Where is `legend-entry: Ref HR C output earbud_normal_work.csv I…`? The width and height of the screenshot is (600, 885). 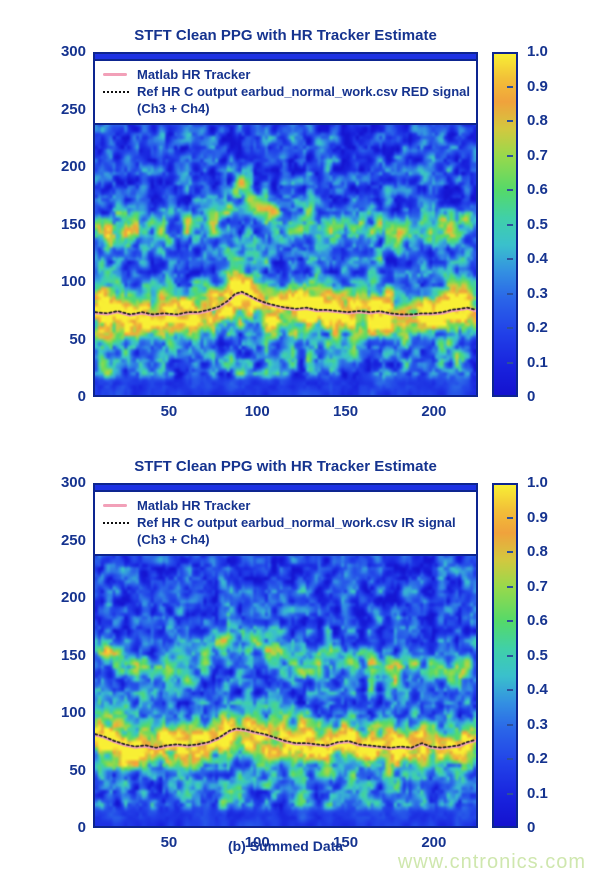 legend-entry: Ref HR C output earbud_normal_work.csv I… is located at coordinates (285, 522).